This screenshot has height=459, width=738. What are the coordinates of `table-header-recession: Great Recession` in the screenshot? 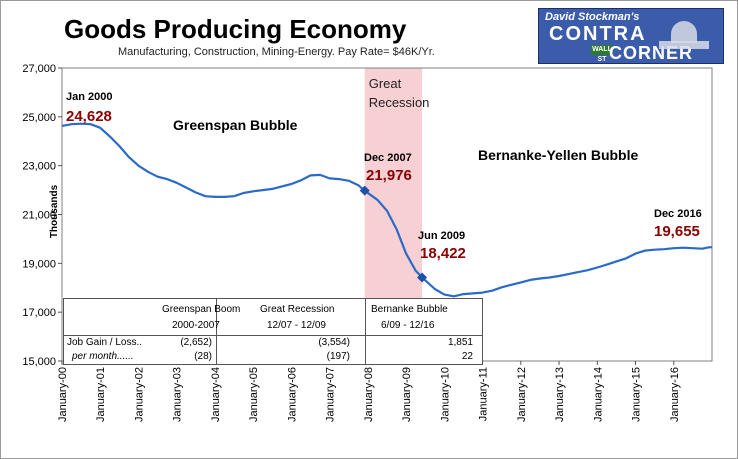 It's located at (297, 309).